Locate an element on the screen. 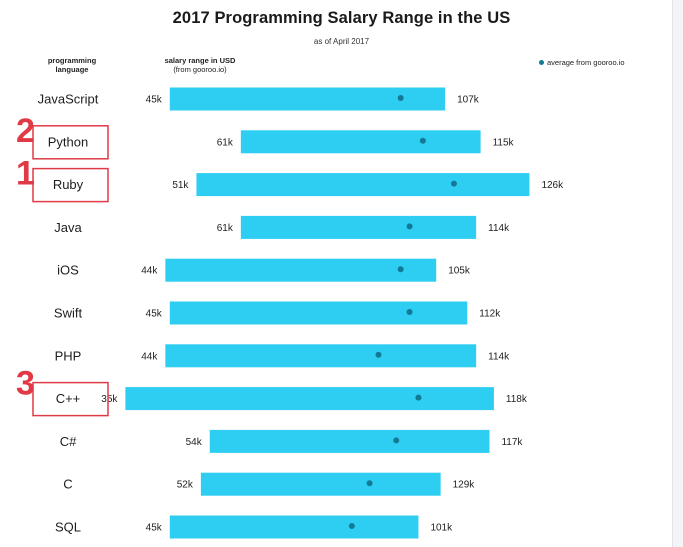 This screenshot has height=547, width=683. language-label: Ruby is located at coordinates (68, 184).